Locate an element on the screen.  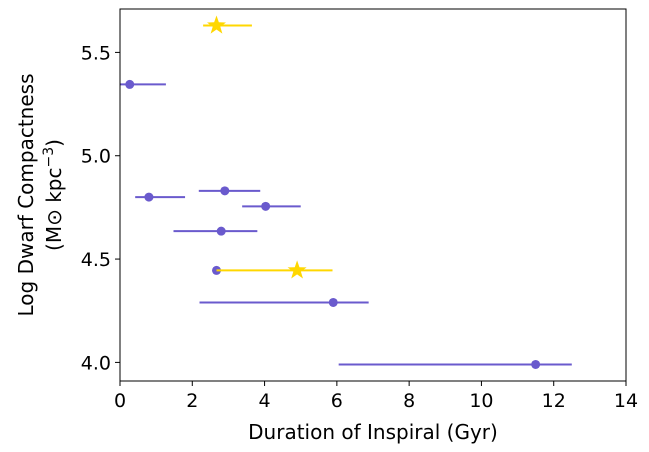
x-tick-label: 12 is located at coordinates (554, 401).